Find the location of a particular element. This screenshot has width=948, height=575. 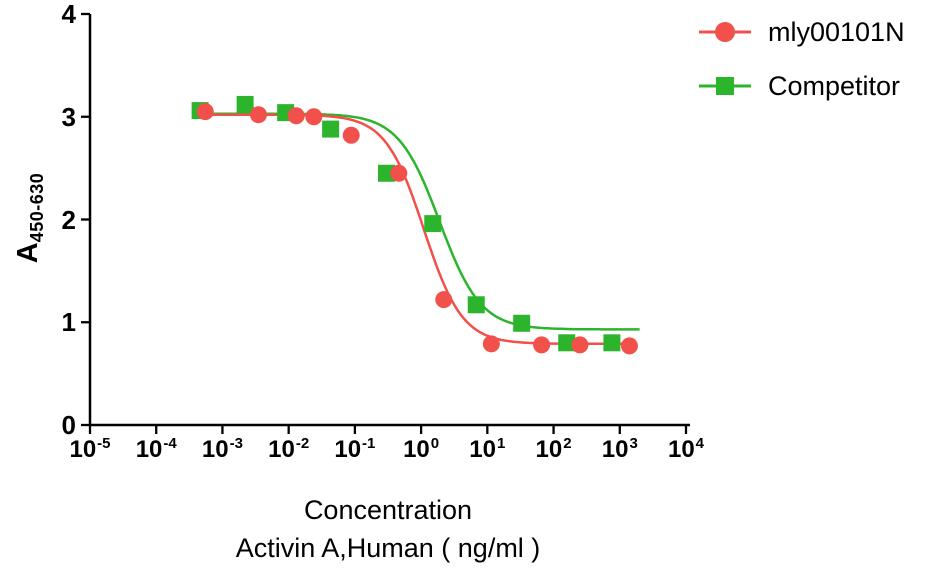

y-tick-label: 2 is located at coordinates (68, 219).